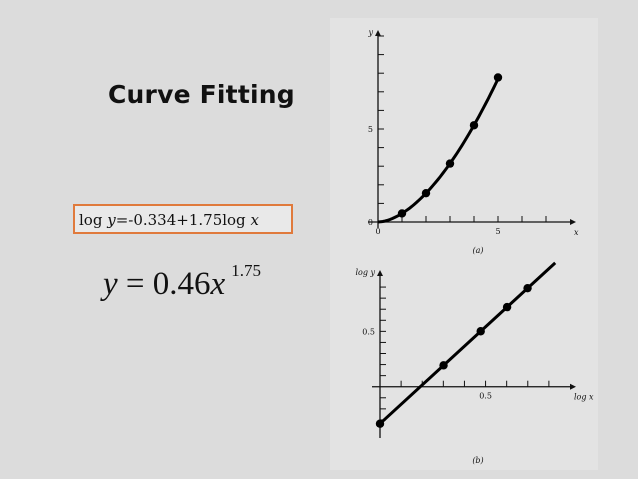 The width and height of the screenshot is (638, 479). Describe the element at coordinates (485, 396) in the screenshot. I see `chart-b-x-tick-label: 0.5` at that location.